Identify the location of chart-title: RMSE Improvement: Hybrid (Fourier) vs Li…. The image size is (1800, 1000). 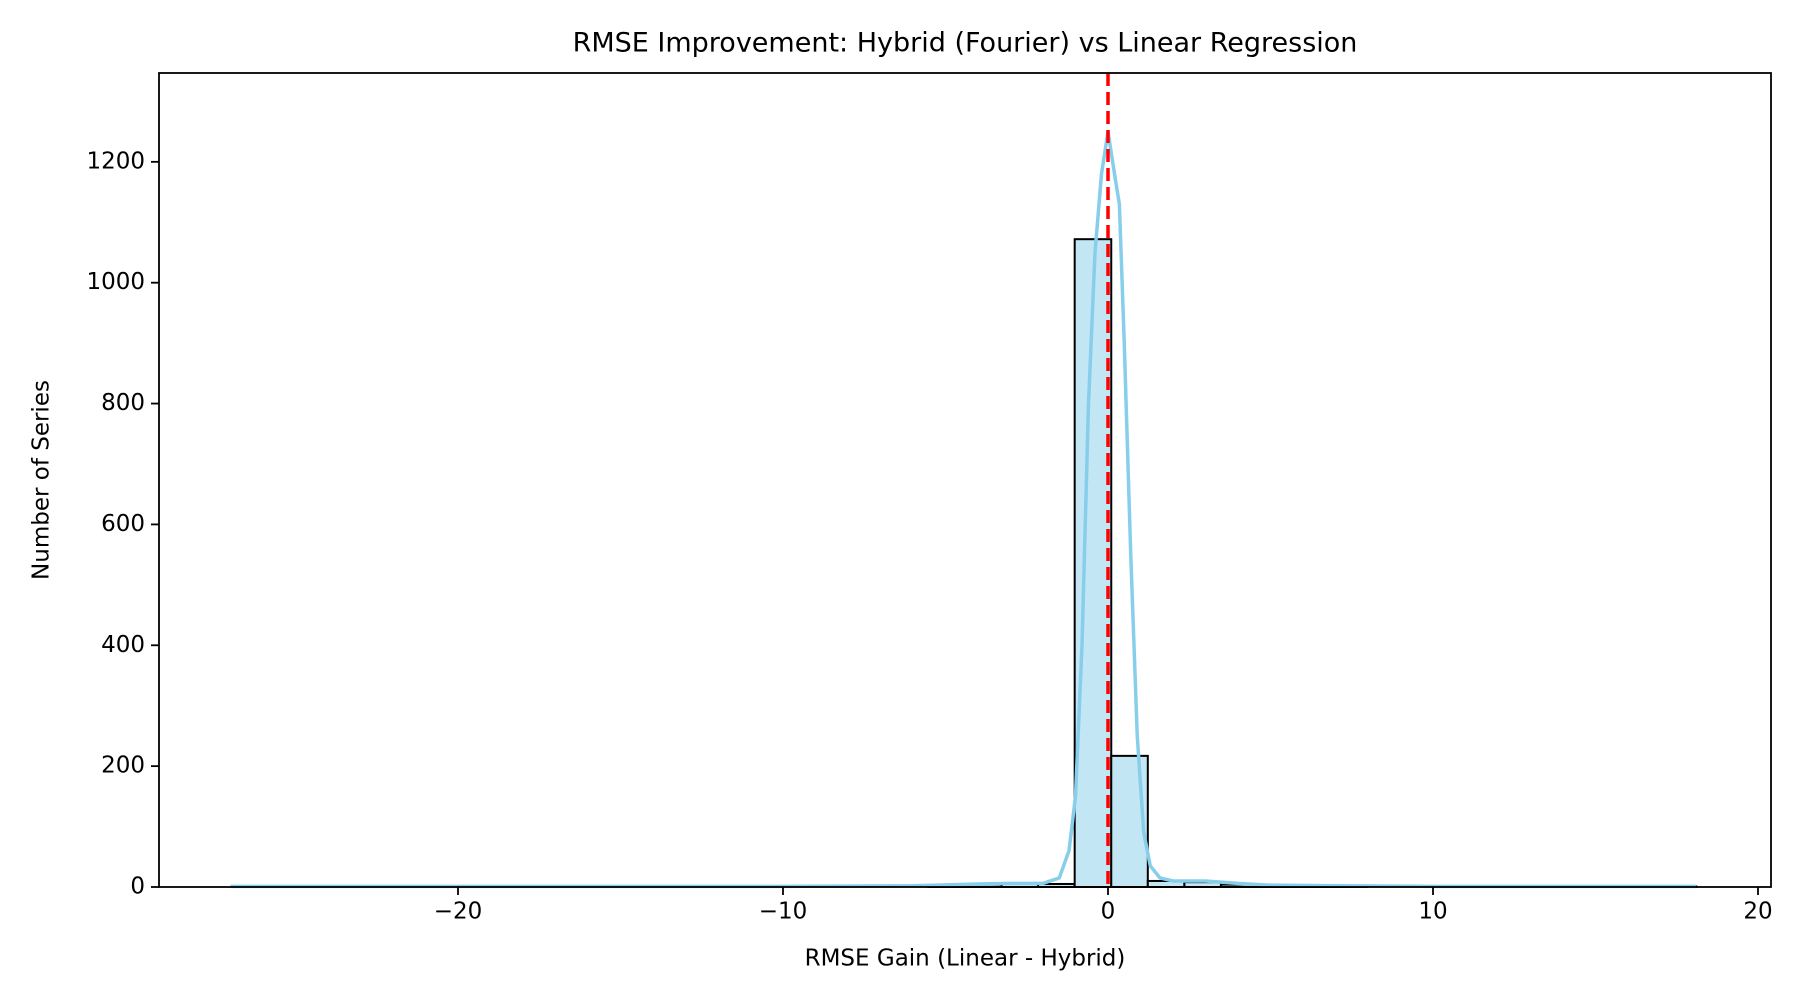
(965, 43).